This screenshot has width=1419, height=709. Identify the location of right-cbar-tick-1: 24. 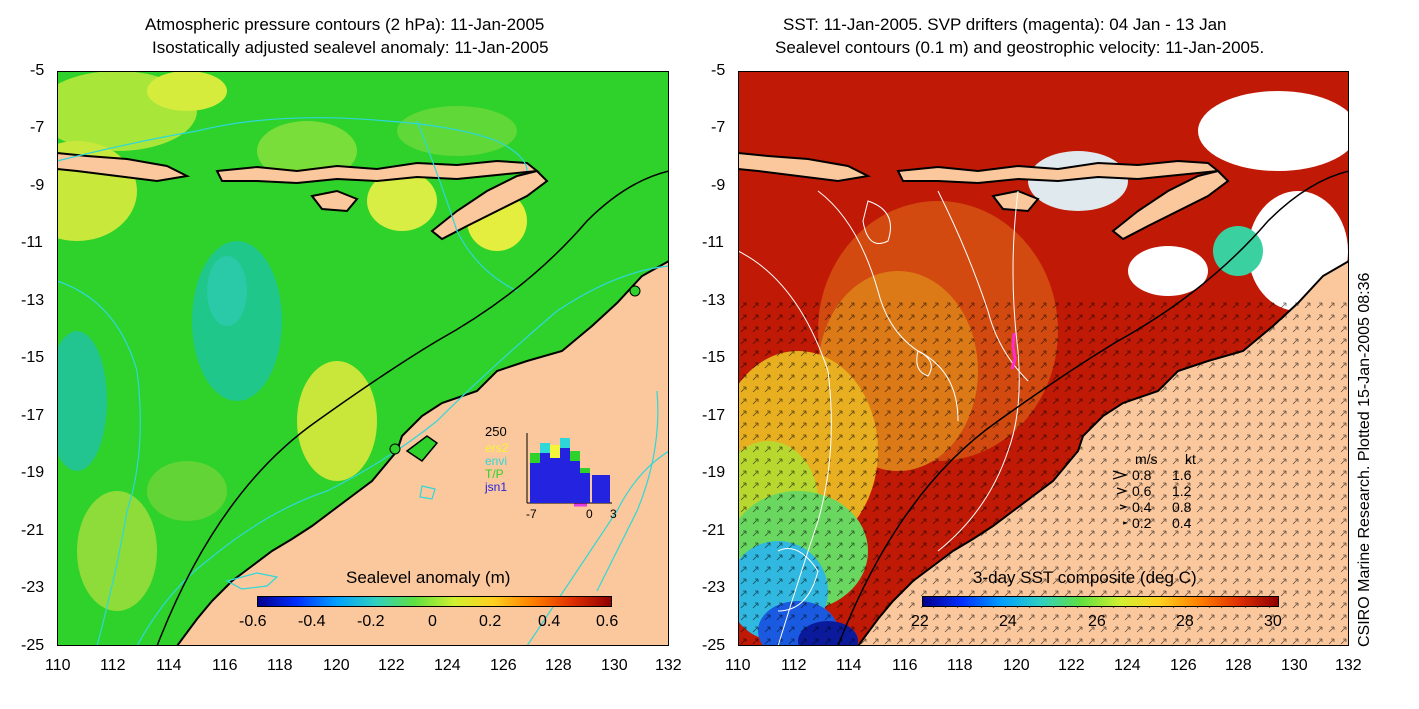
(1008, 621).